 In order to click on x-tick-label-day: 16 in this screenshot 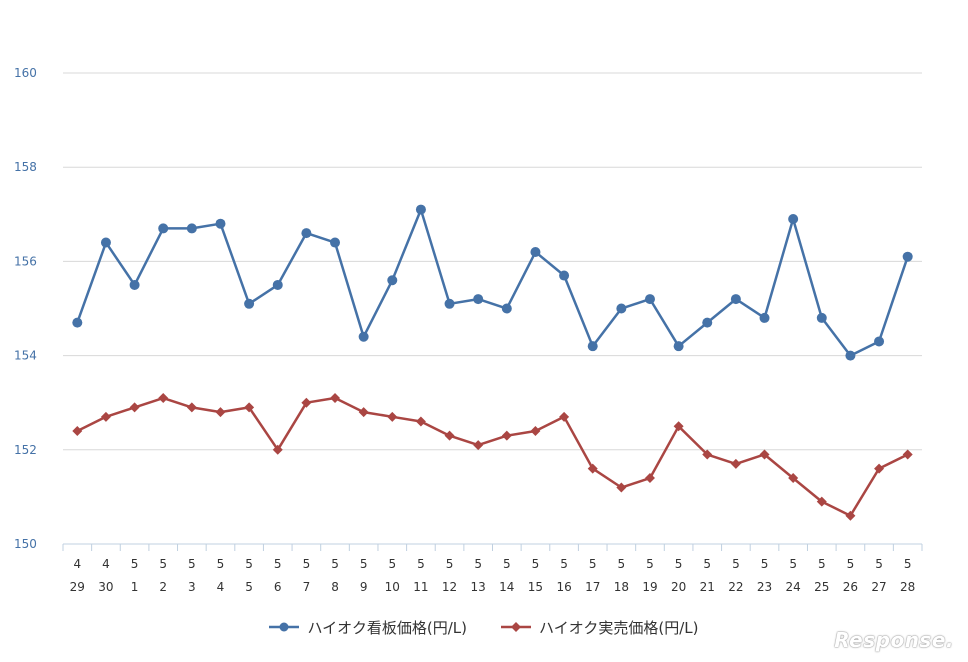, I will do `click(563, 587)`.